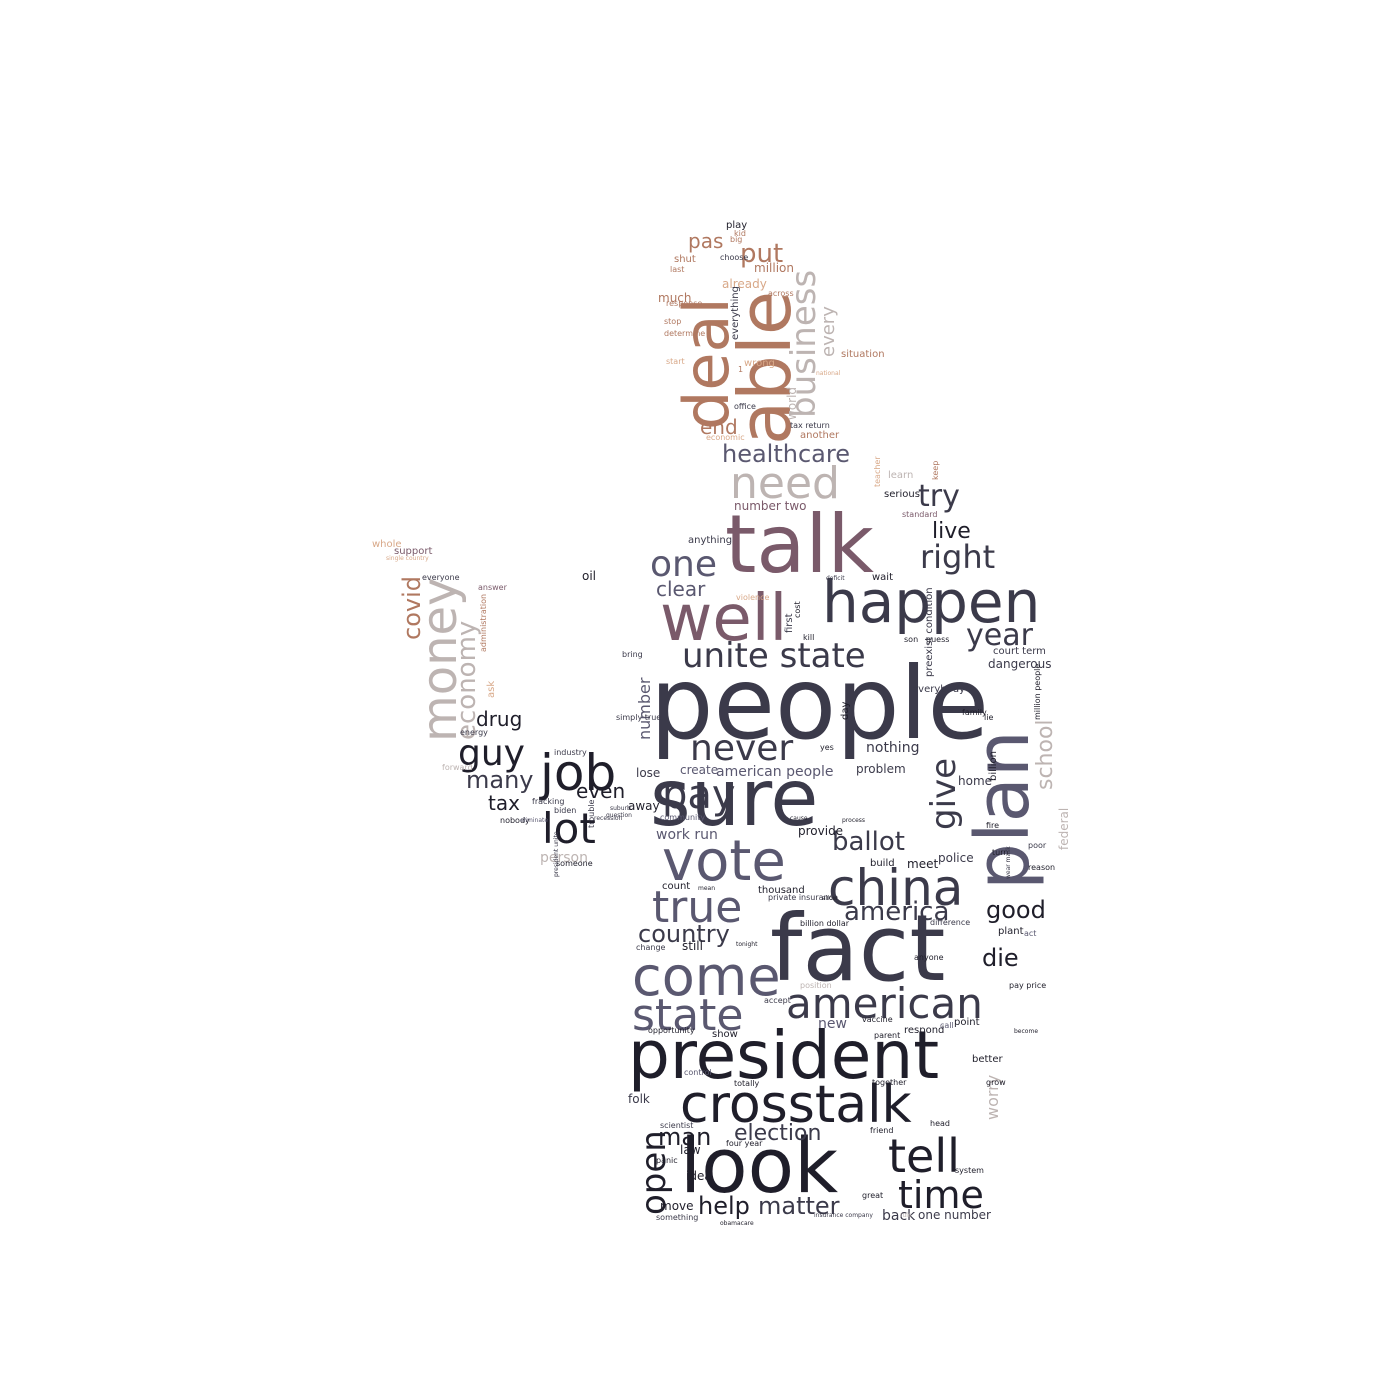 The width and height of the screenshot is (1400, 1400). I want to click on word-keep: keep, so click(935, 470).